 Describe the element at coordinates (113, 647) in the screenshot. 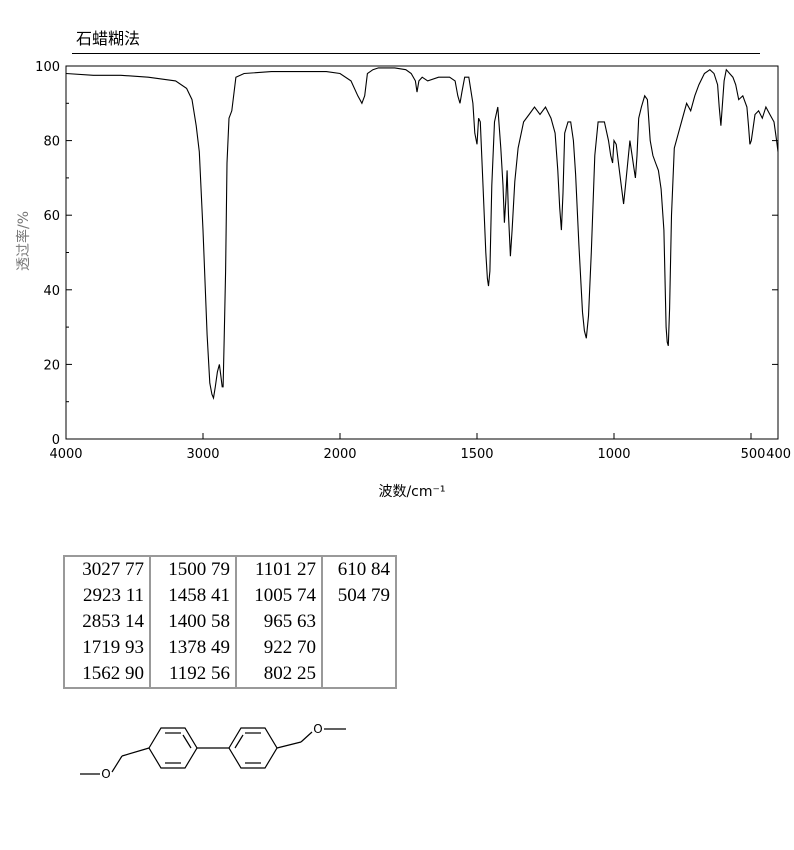

I see `peak-entry: 1719 93` at that location.